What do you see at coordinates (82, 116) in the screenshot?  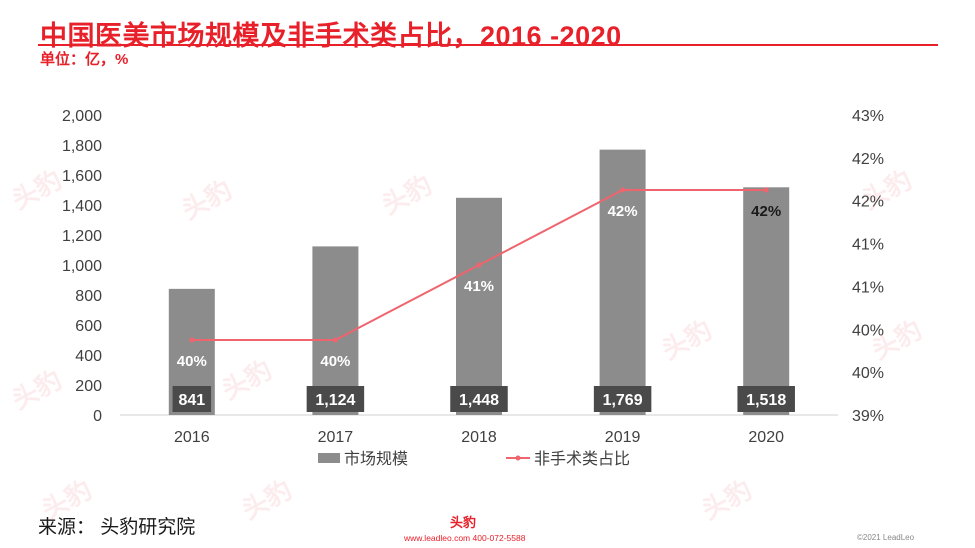 I see `y-left-tick-label: 2,000` at bounding box center [82, 116].